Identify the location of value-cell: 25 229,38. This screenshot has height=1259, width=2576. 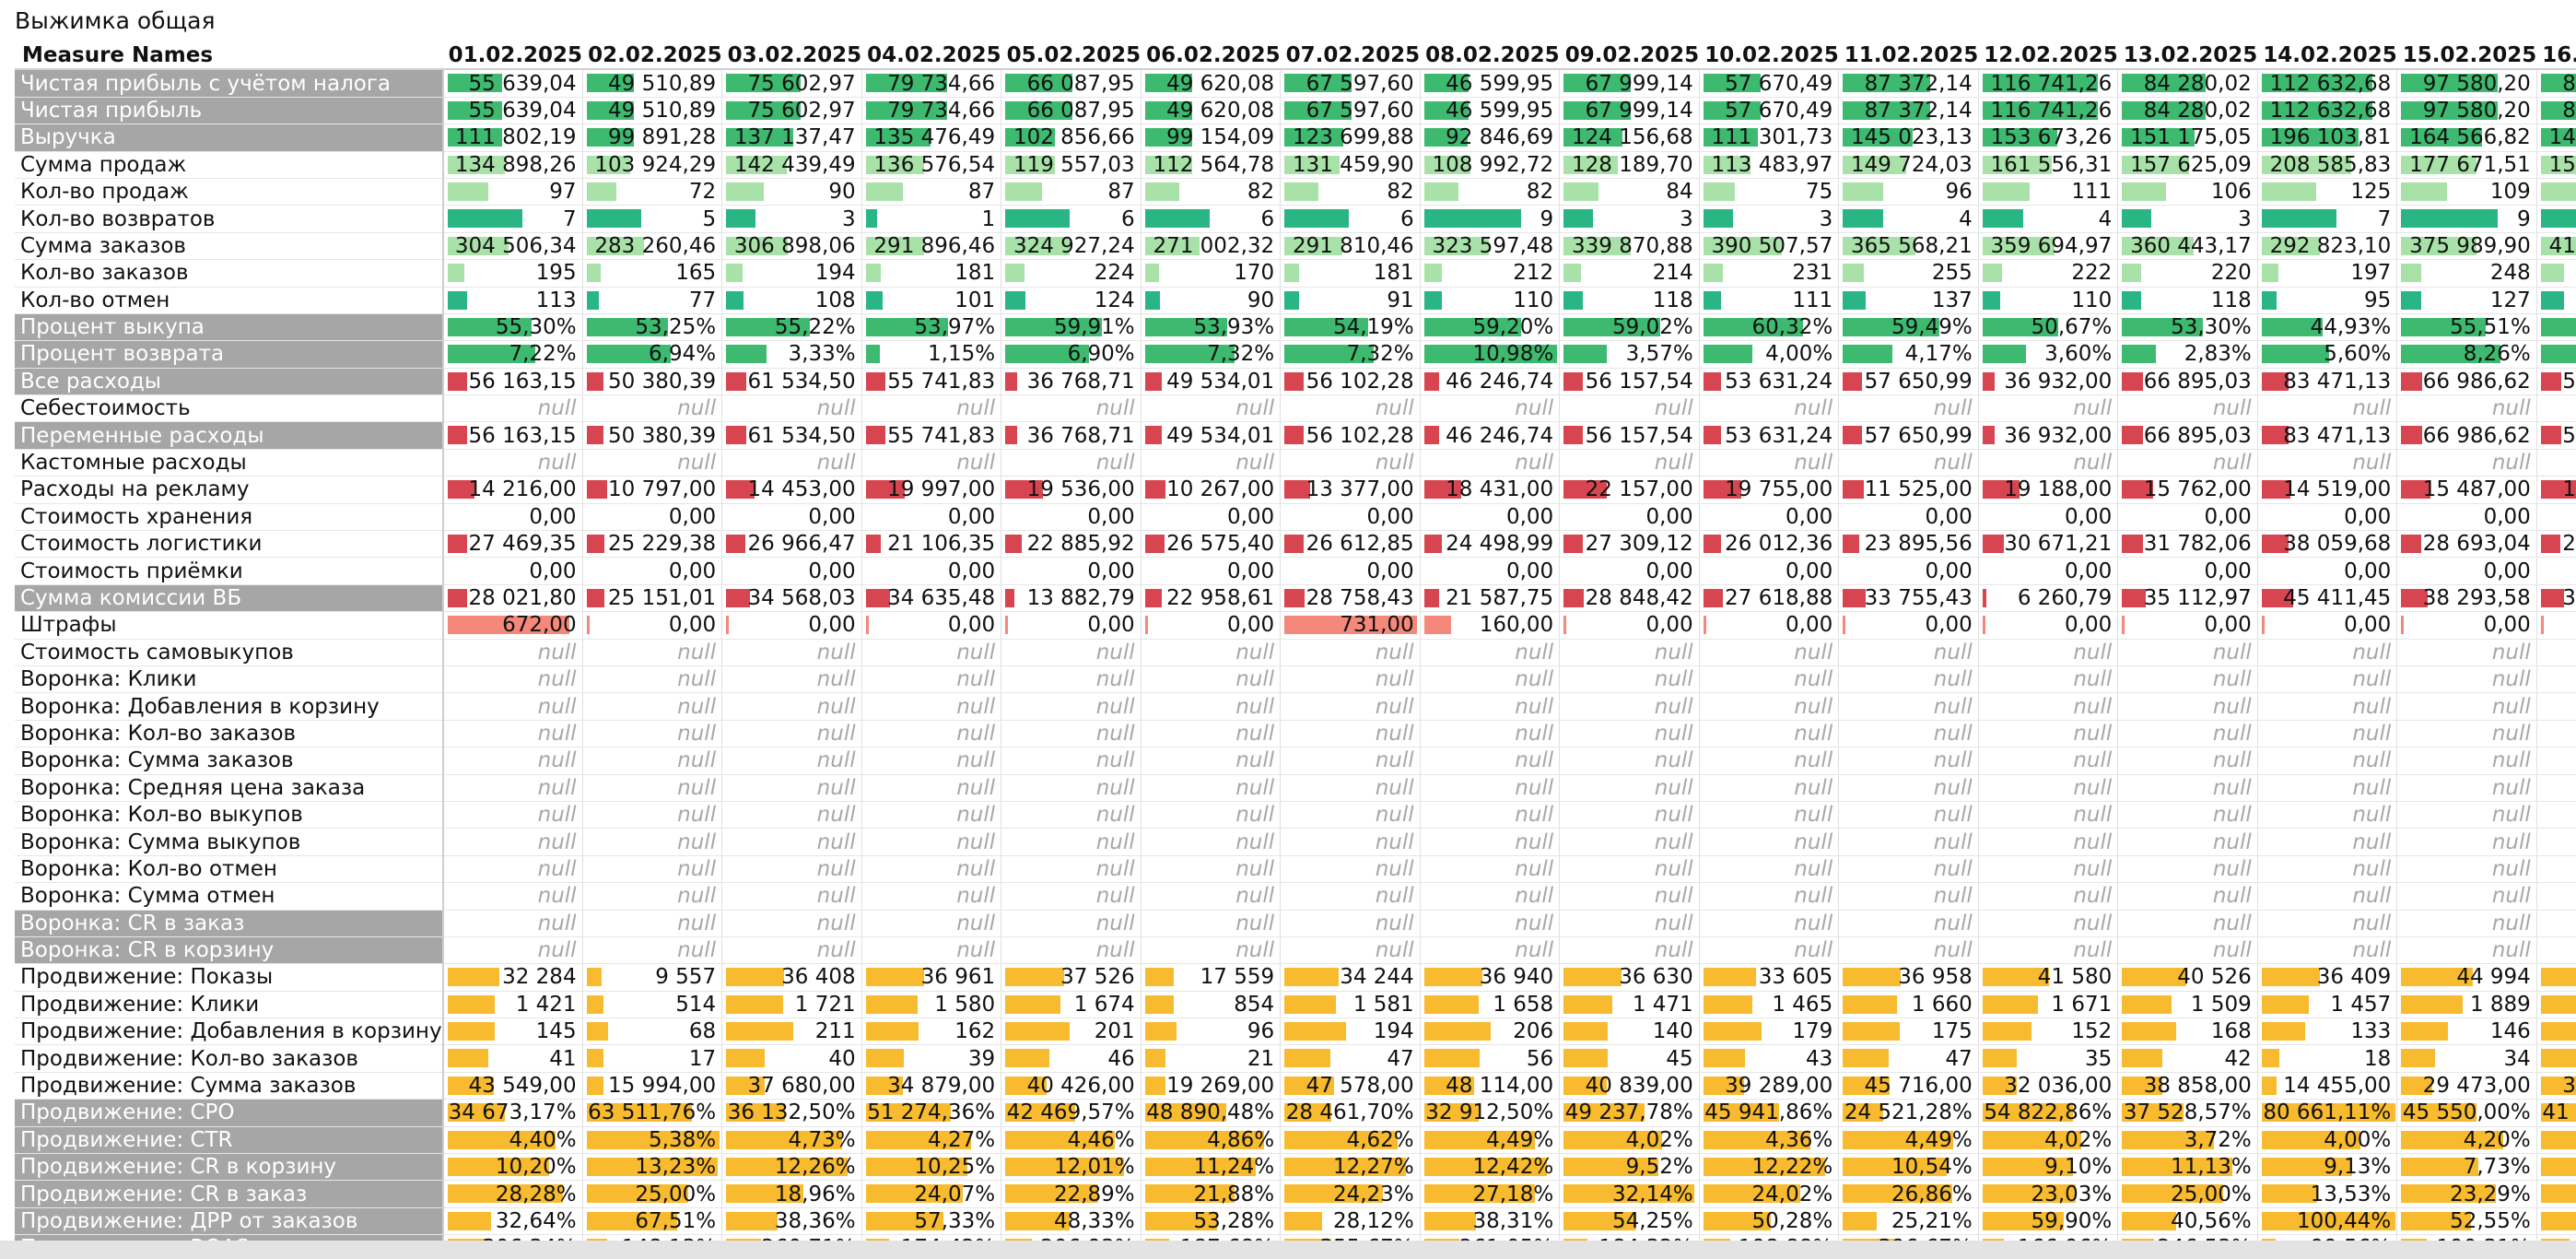
(652, 545).